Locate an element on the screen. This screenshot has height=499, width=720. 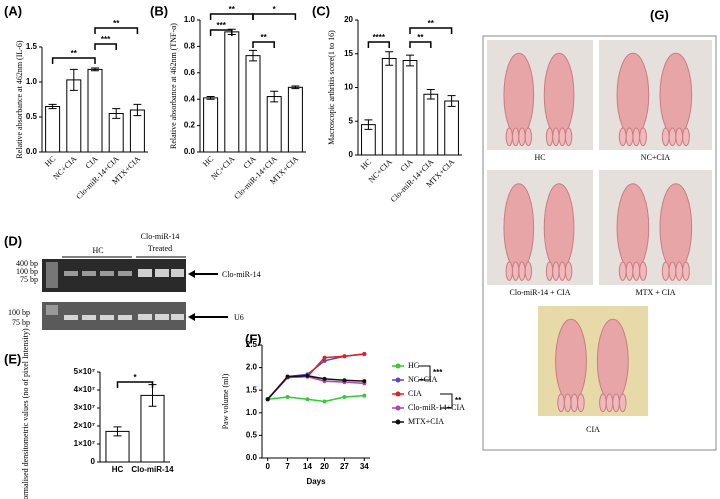
y-tick-label: 0.8 is located at coordinates (190, 46).